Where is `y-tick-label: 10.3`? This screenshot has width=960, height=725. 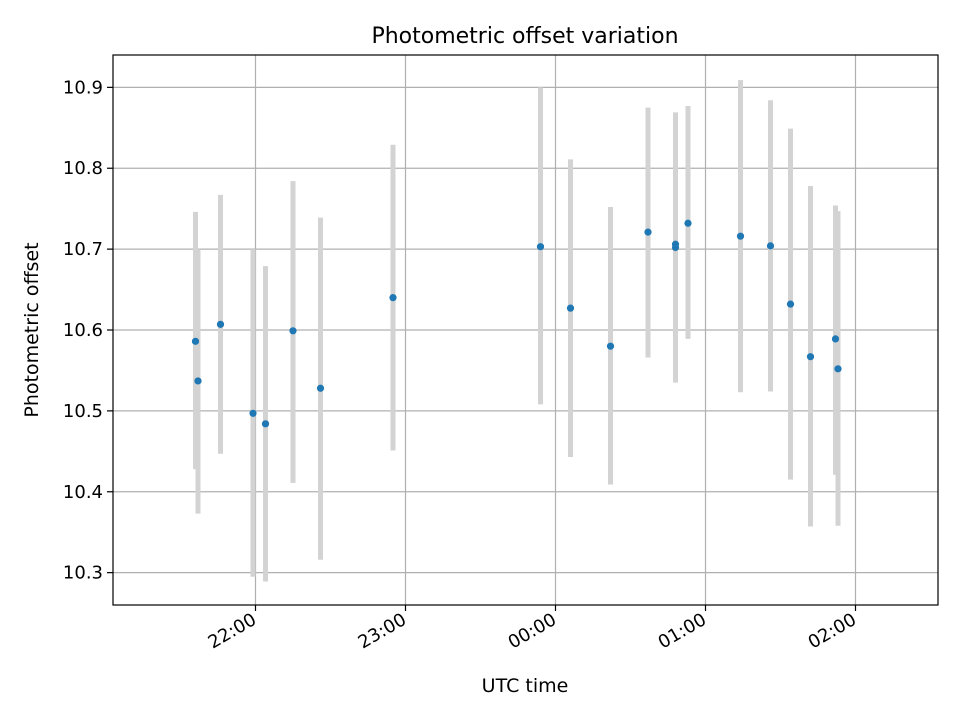 y-tick-label: 10.3 is located at coordinates (83, 573).